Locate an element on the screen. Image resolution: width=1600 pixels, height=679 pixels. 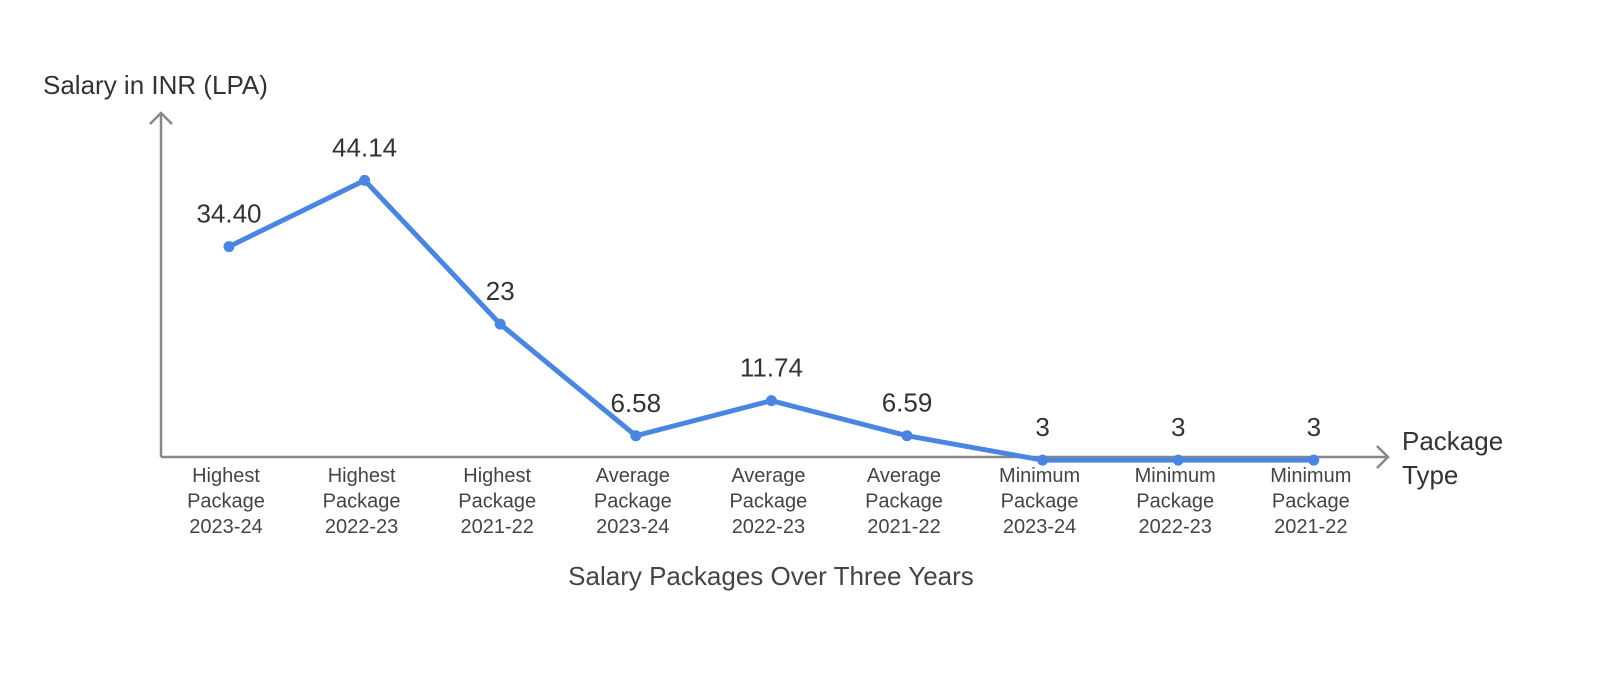
x-tick-label: Highest Package 2023-24 is located at coordinates (226, 501).